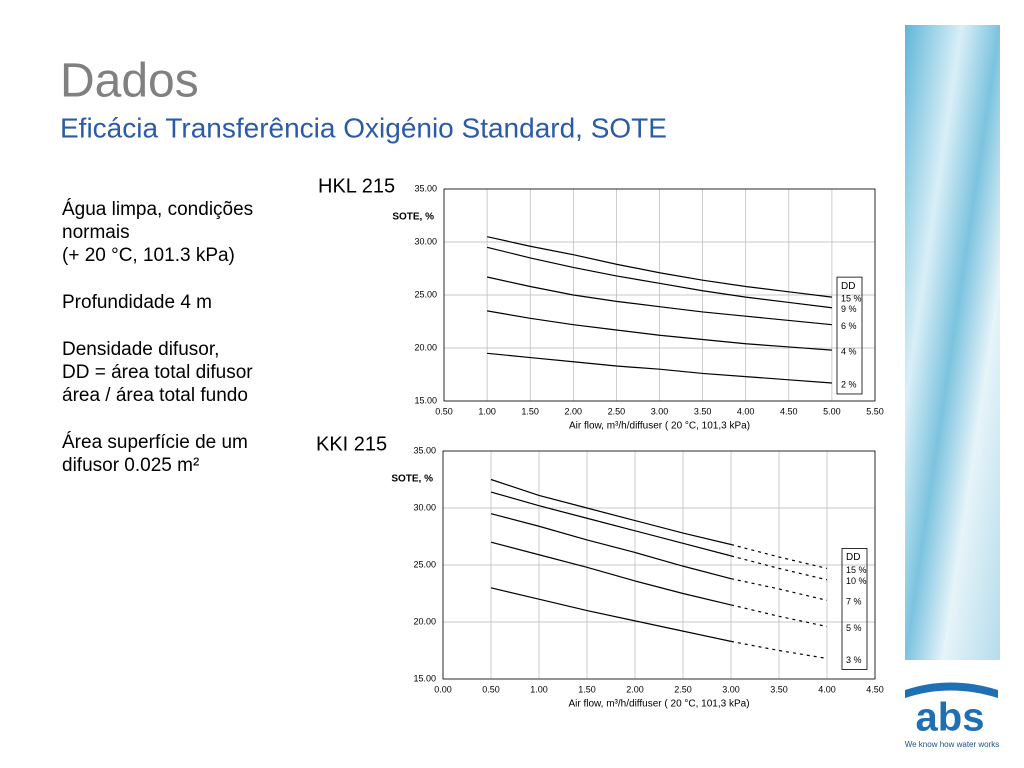 The width and height of the screenshot is (1024, 768). What do you see at coordinates (849, 384) in the screenshot?
I see `legend-label: 2 %` at bounding box center [849, 384].